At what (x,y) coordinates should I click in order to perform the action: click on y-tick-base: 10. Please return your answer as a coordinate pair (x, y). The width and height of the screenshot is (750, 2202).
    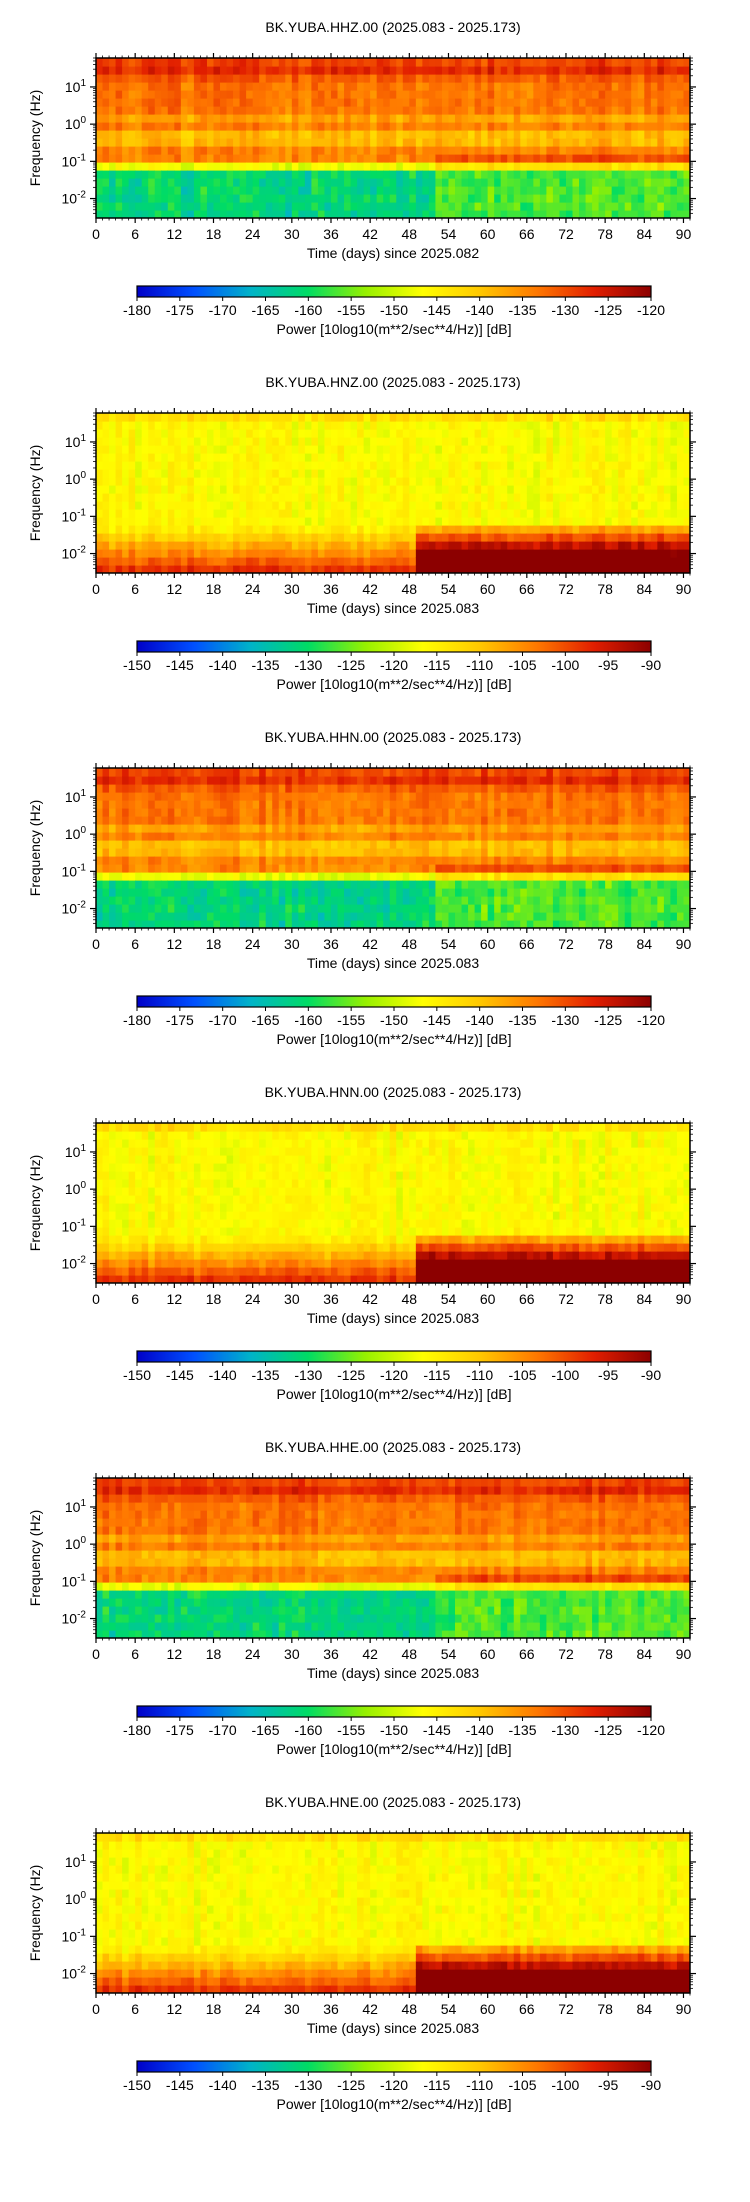
    Looking at the image, I should click on (70, 199).